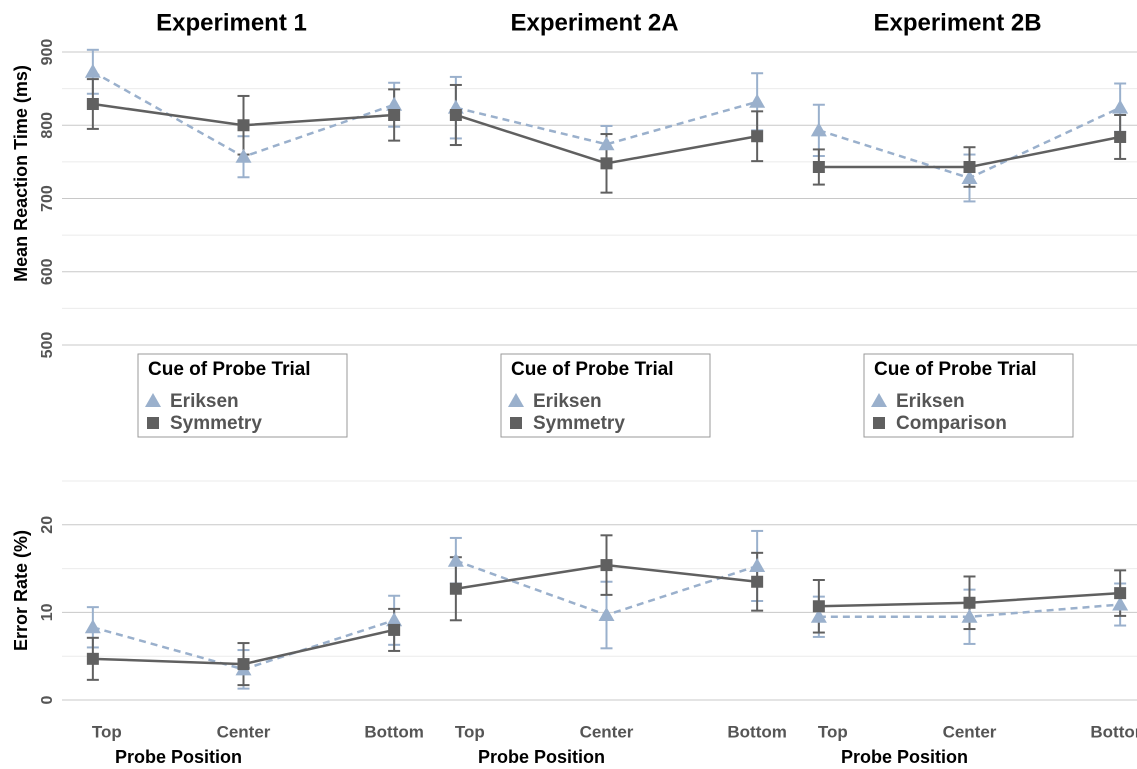 The height and width of the screenshot is (769, 1137). Describe the element at coordinates (47, 125) in the screenshot. I see `y-tick-label: 800` at that location.